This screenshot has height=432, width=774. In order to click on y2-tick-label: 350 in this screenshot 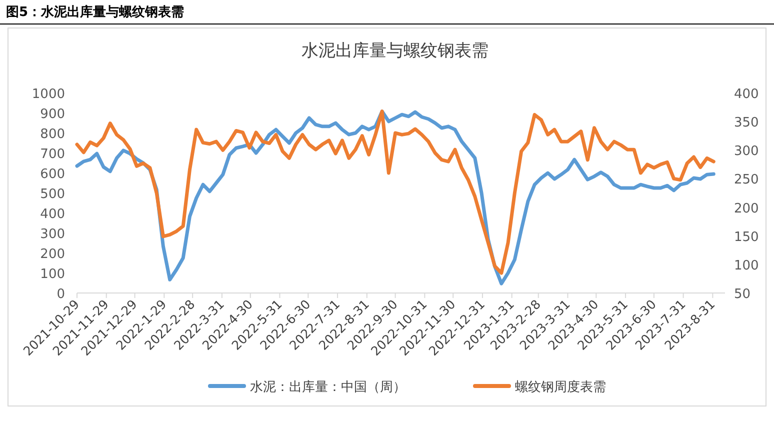, I will do `click(746, 123)`.